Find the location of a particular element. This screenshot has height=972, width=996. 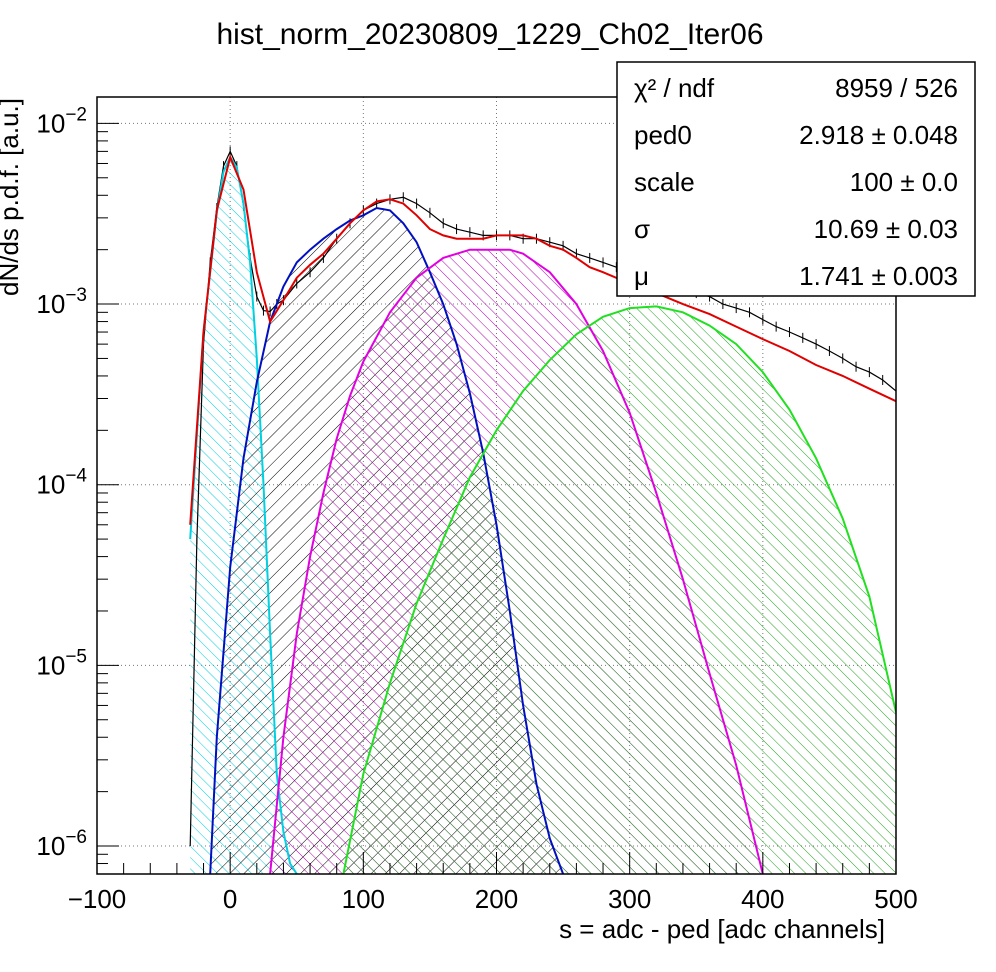

y-tick-label: 10⁻⁴ is located at coordinates (61, 483).